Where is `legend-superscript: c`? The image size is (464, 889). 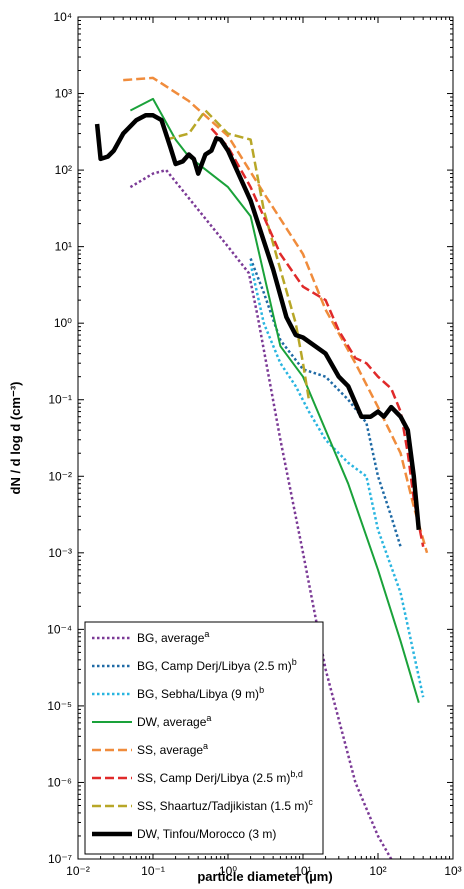
legend-superscript: c is located at coordinates (310, 802).